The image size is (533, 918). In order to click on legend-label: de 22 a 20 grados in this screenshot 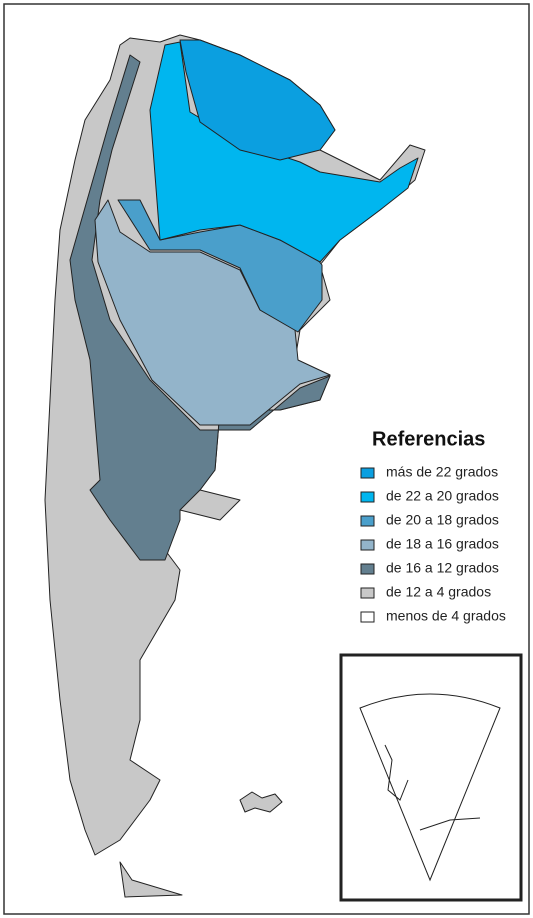, I will do `click(442, 496)`.